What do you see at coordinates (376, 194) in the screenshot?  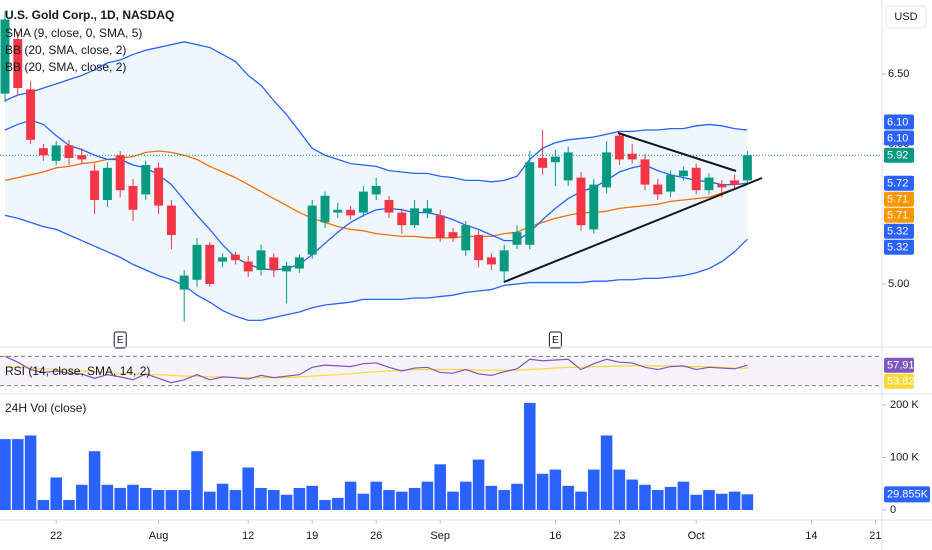 I see `bb-basis` at bounding box center [376, 194].